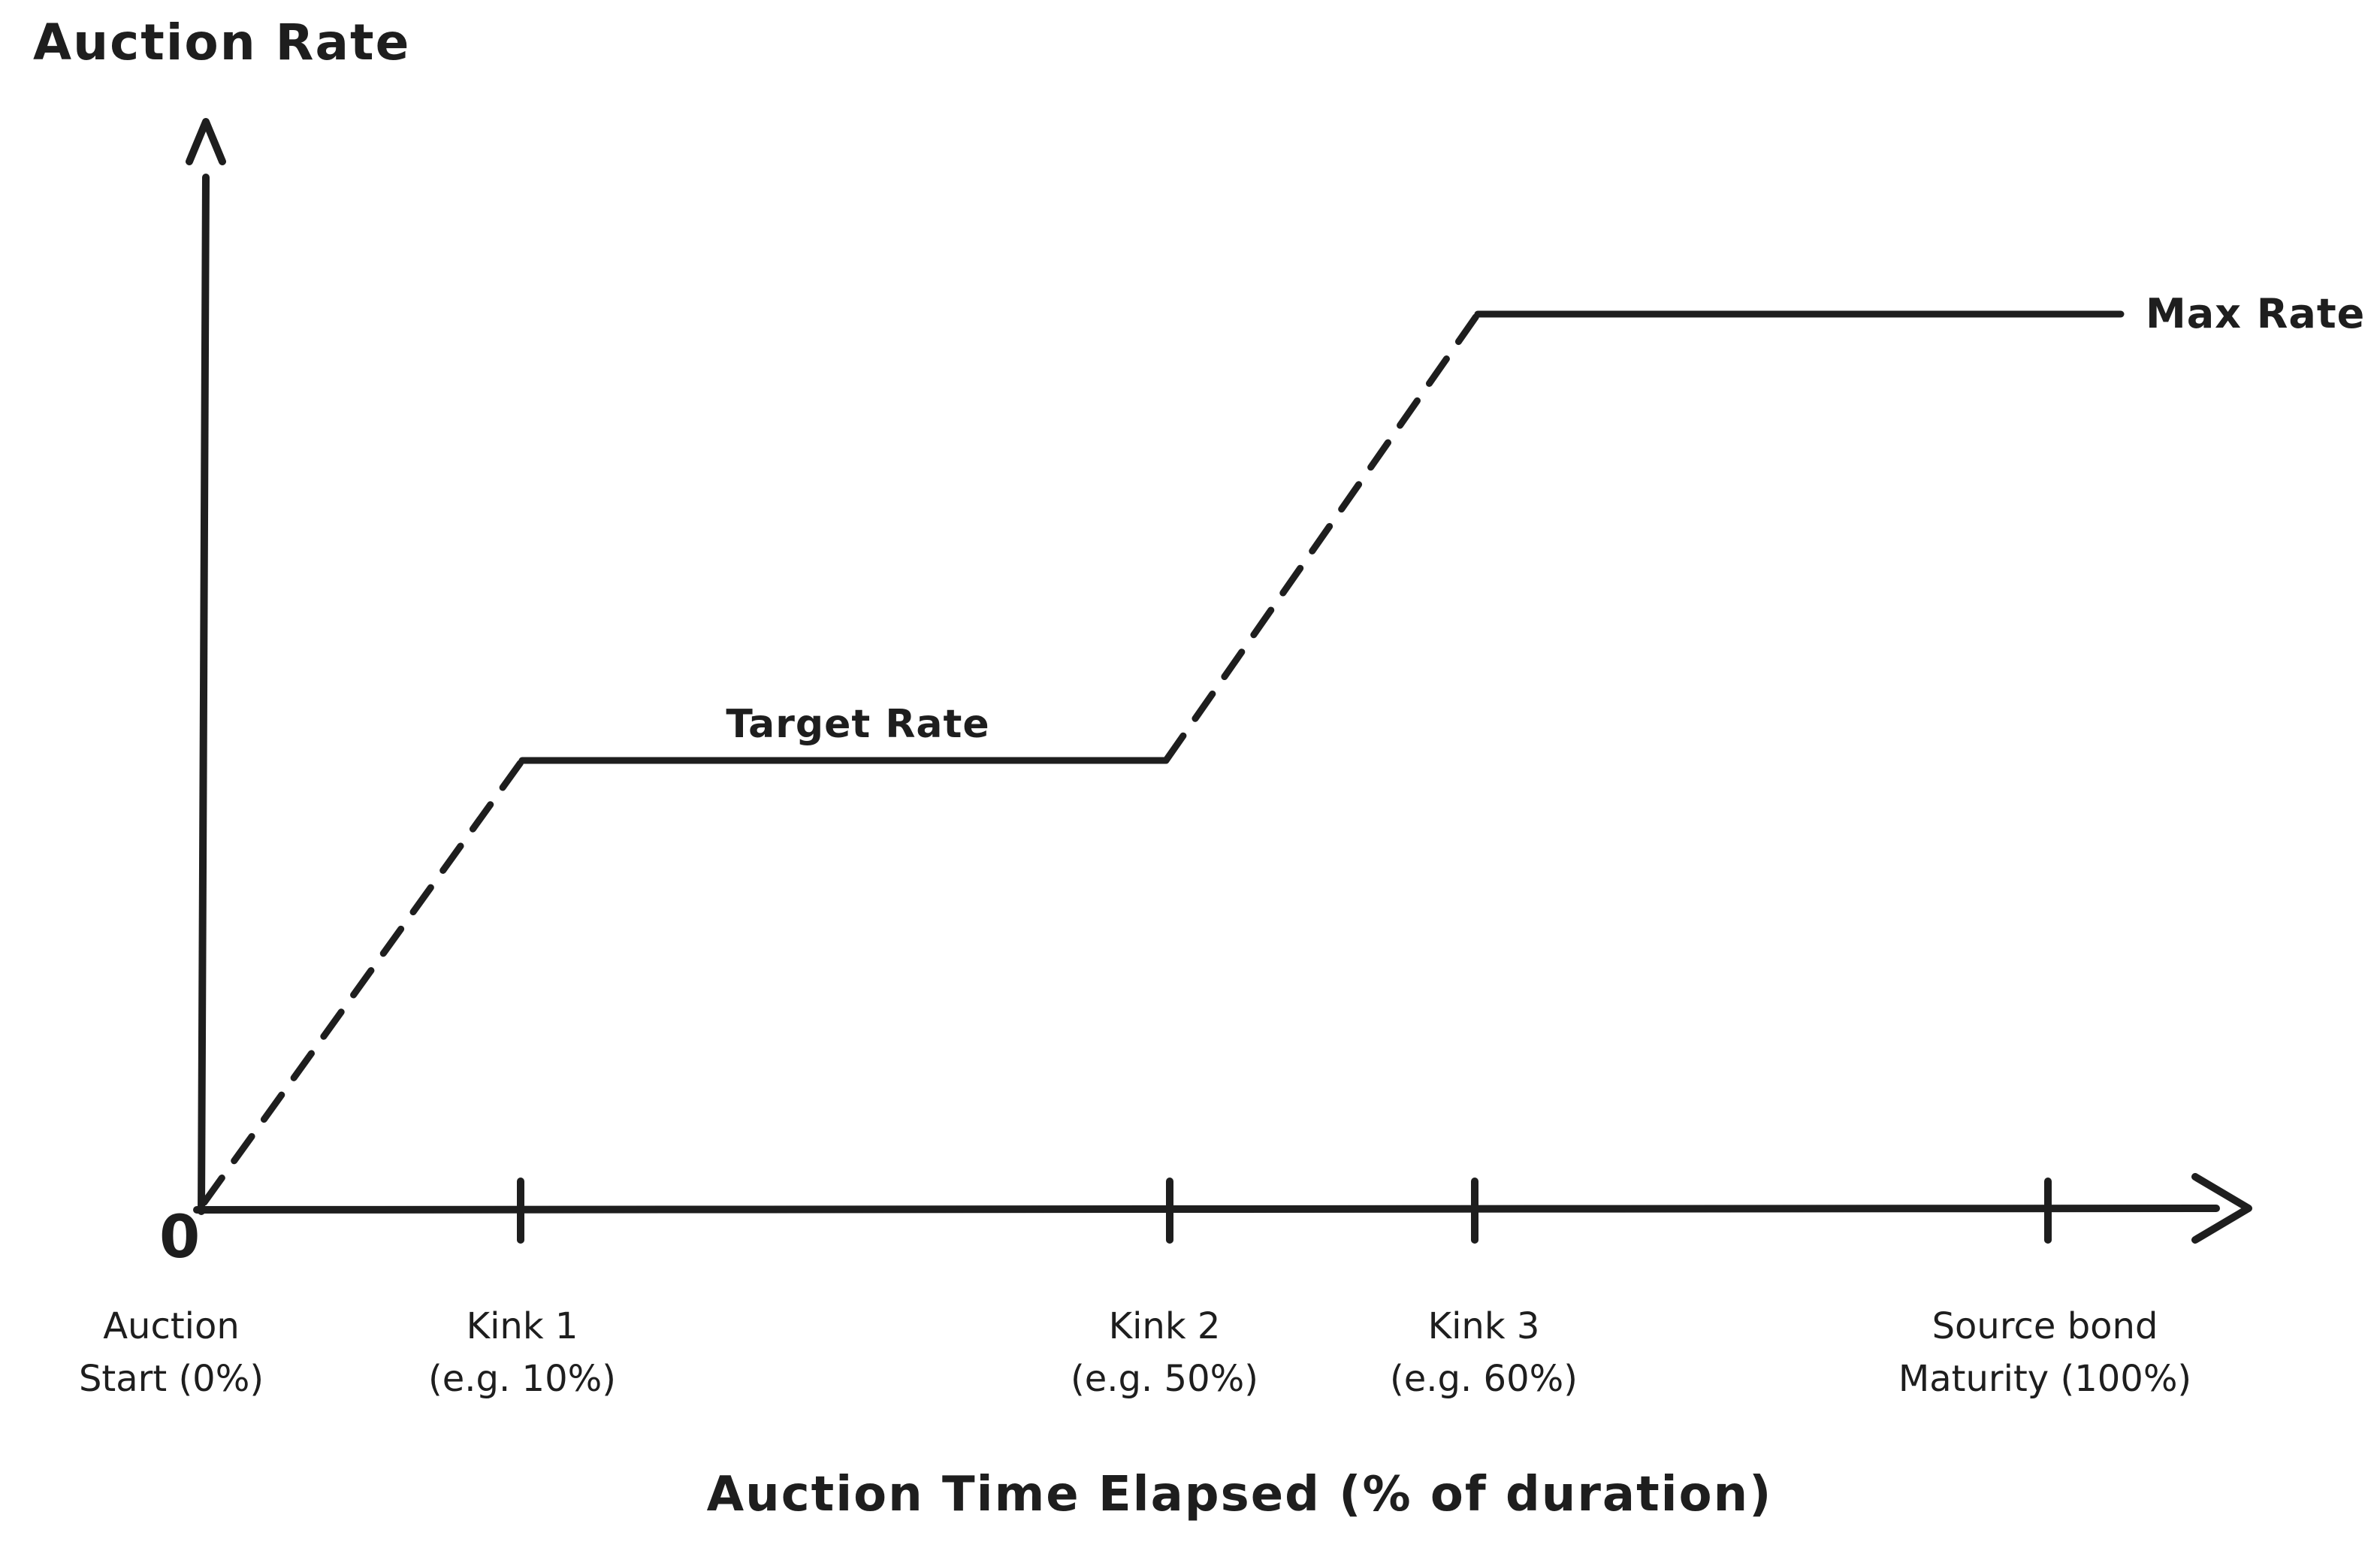  Describe the element at coordinates (2044, 1352) in the screenshot. I see `tick-label-source-bond-maturity: Source bond Maturity (100%)` at that location.